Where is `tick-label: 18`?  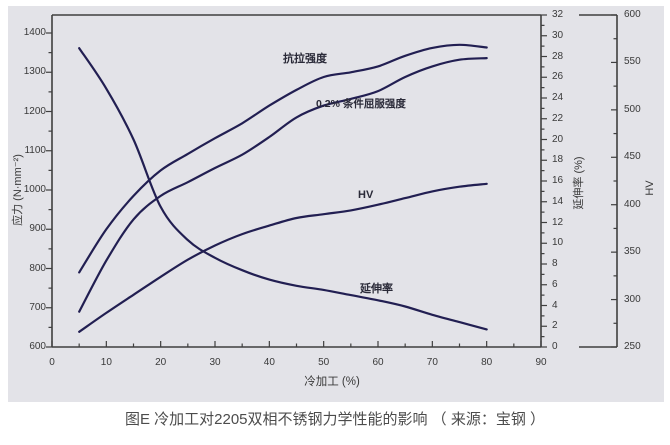 tick-label: 18 is located at coordinates (558, 160).